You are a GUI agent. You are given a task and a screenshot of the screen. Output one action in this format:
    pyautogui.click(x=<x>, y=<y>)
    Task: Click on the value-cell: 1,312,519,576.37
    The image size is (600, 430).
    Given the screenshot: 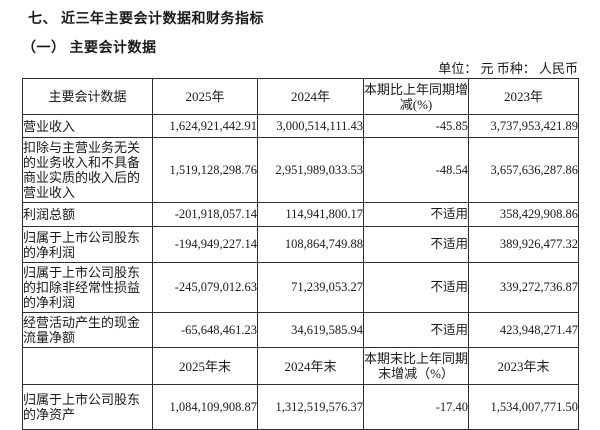 What is the action you would take?
    pyautogui.click(x=310, y=407)
    